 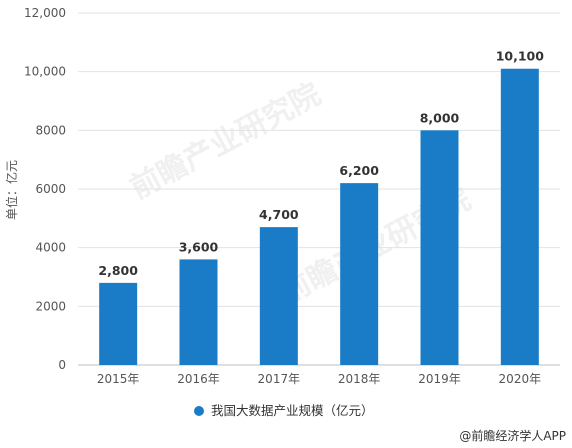 I want to click on y-tick-label: 4000, so click(x=50, y=248).